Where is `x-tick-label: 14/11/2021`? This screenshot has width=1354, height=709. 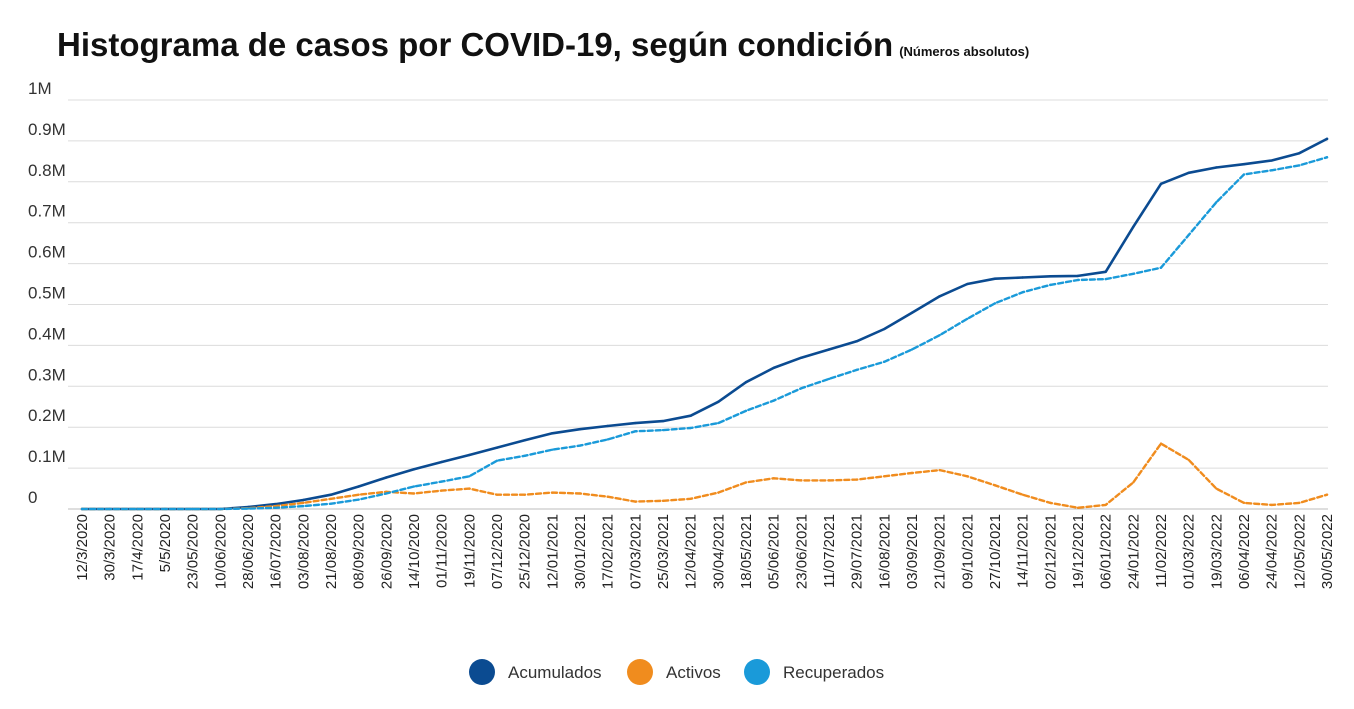
x-tick-label: 14/11/2021 is located at coordinates (1023, 551).